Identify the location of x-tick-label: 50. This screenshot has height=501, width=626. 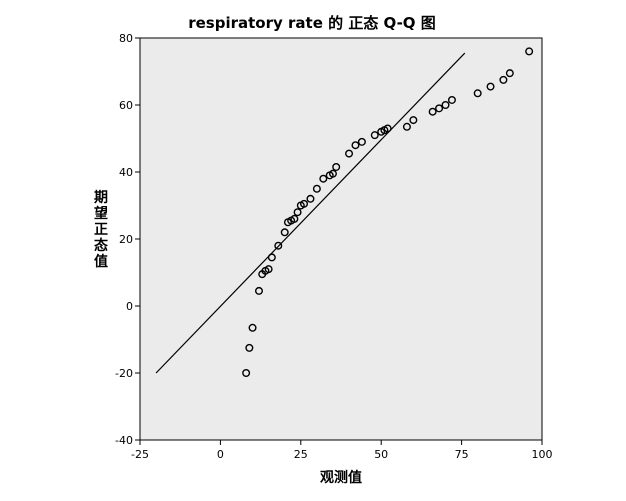
(381, 454).